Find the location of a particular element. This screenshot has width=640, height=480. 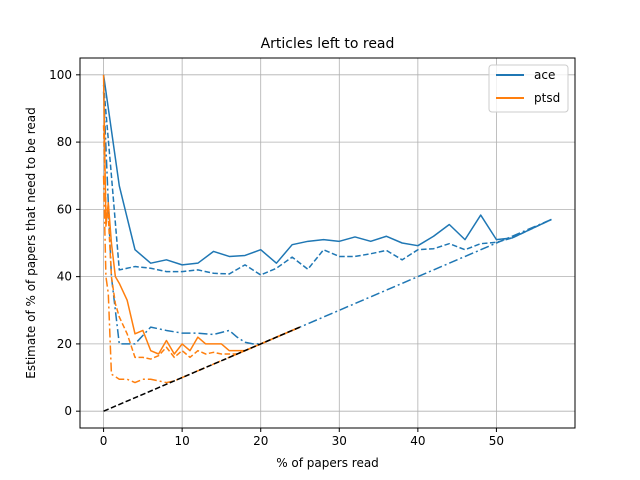

y-tick-label: 60 is located at coordinates (64, 209).